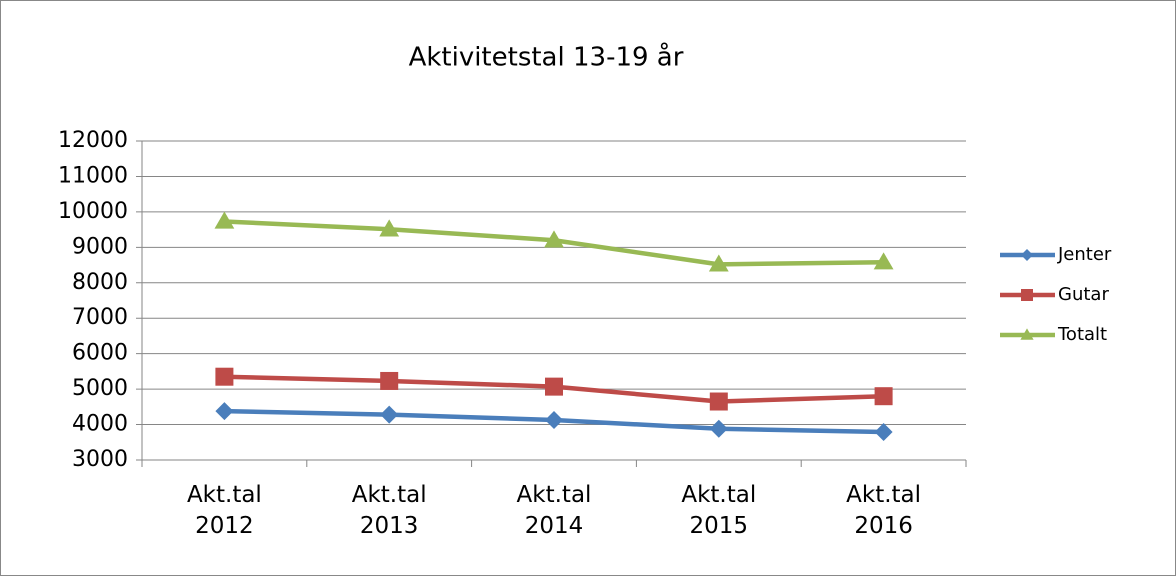 The width and height of the screenshot is (1176, 576). What do you see at coordinates (1082, 334) in the screenshot?
I see `legend-label: Totalt` at bounding box center [1082, 334].